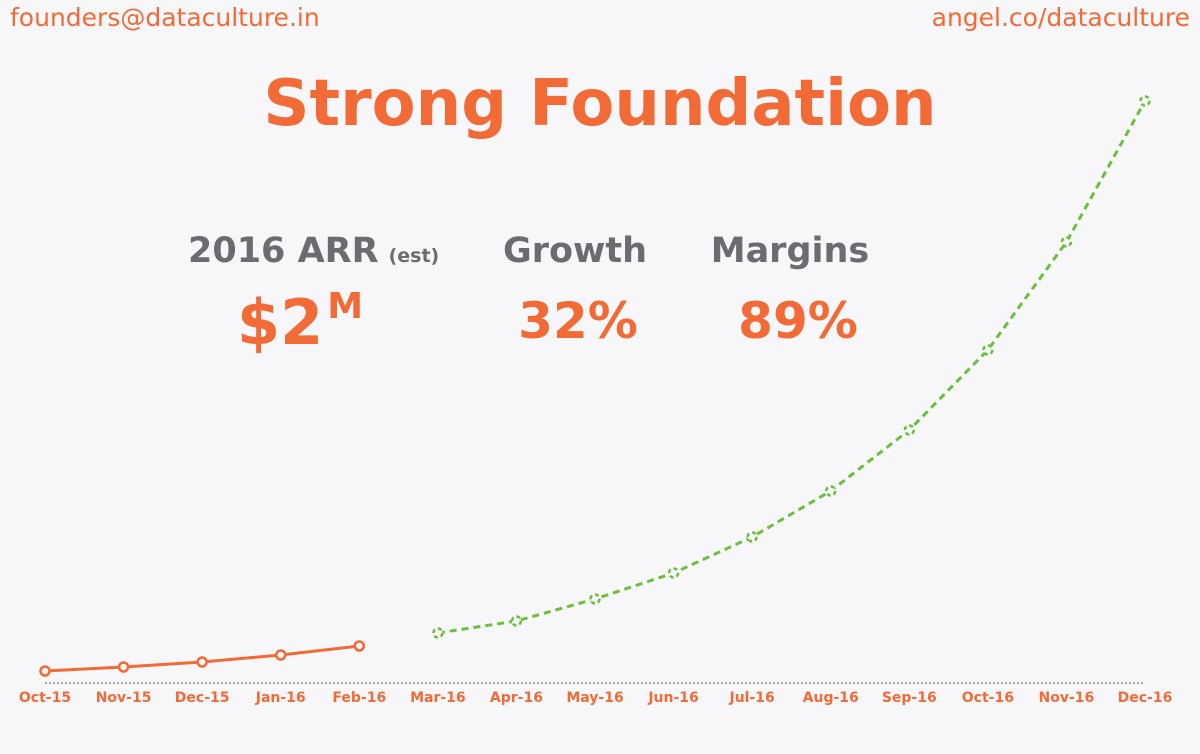 The image size is (1200, 754). What do you see at coordinates (283, 251) in the screenshot?
I see `stat-label-text: 2016 ARR` at bounding box center [283, 251].